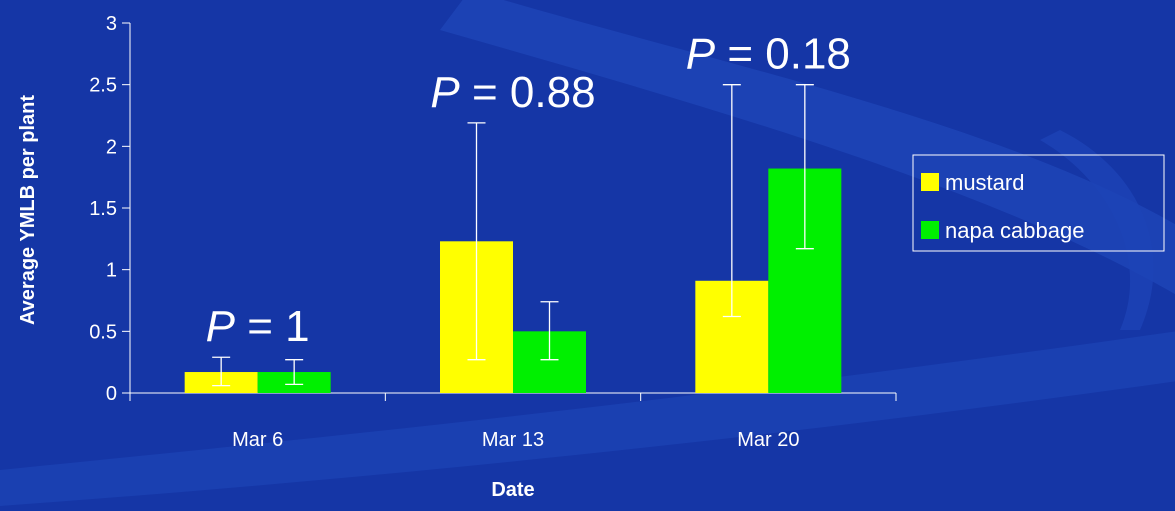 The image size is (1175, 511). What do you see at coordinates (103, 86) in the screenshot?
I see `y-tick-label: 2.5` at bounding box center [103, 86].